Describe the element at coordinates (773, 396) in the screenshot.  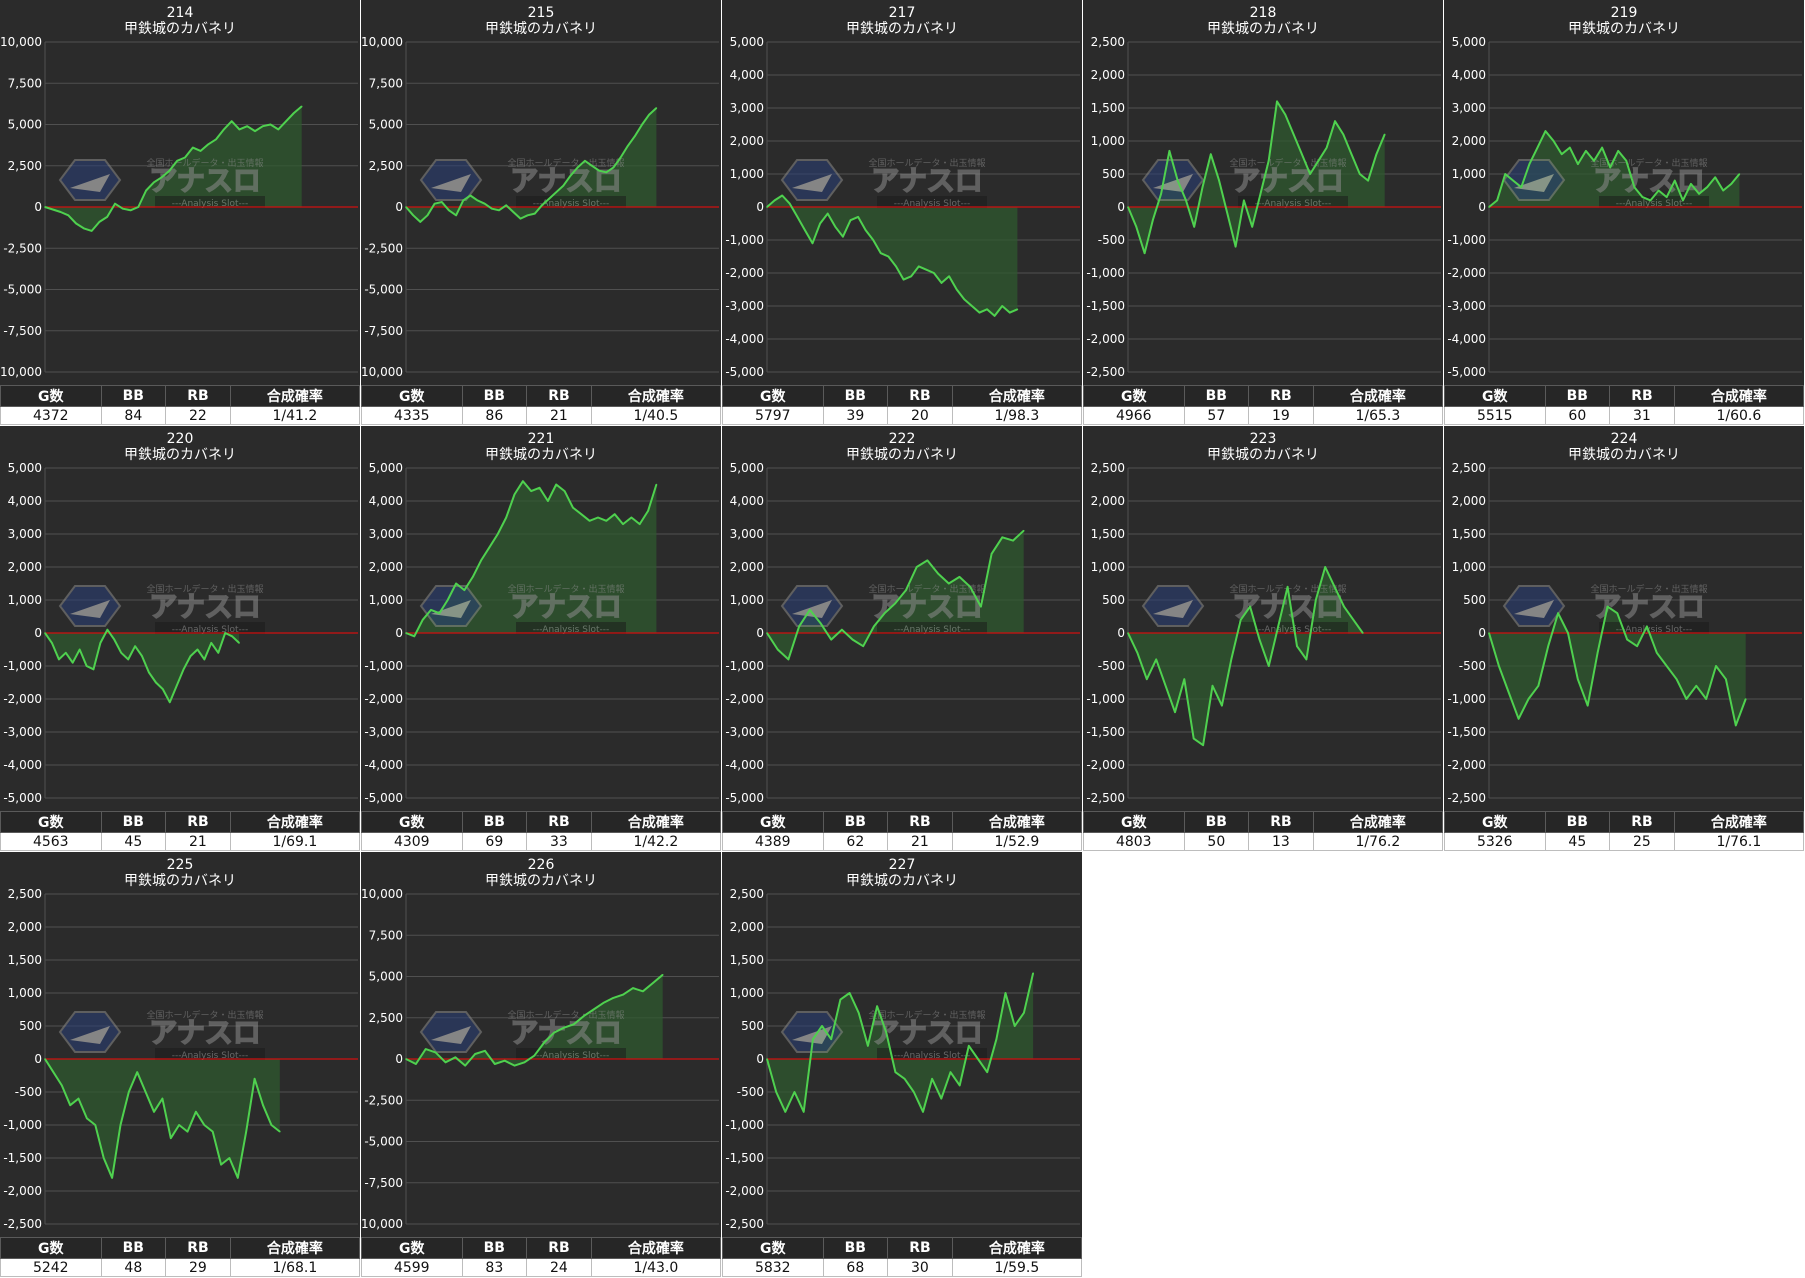
I see `header-games: G数` at that location.